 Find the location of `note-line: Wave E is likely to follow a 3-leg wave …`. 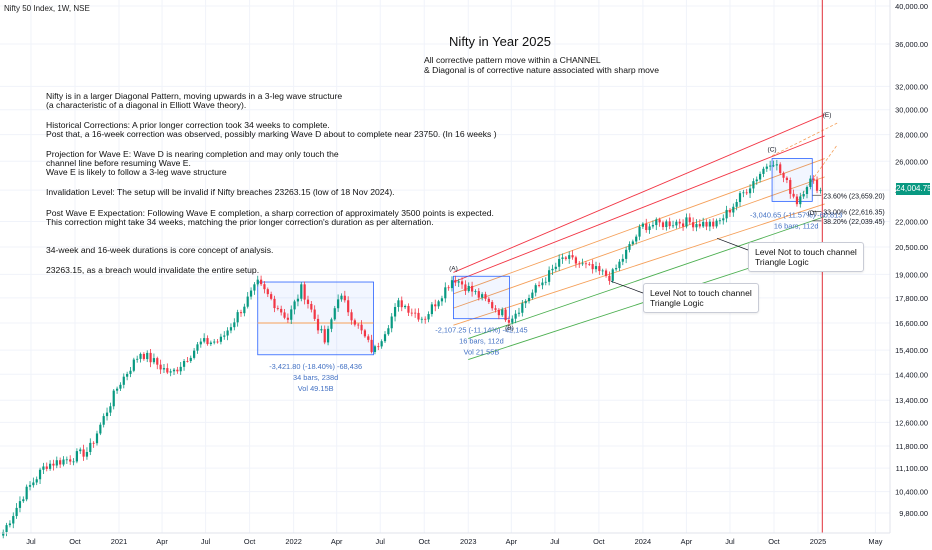

note-line: Wave E is likely to follow a 3-leg wave … is located at coordinates (136, 172).